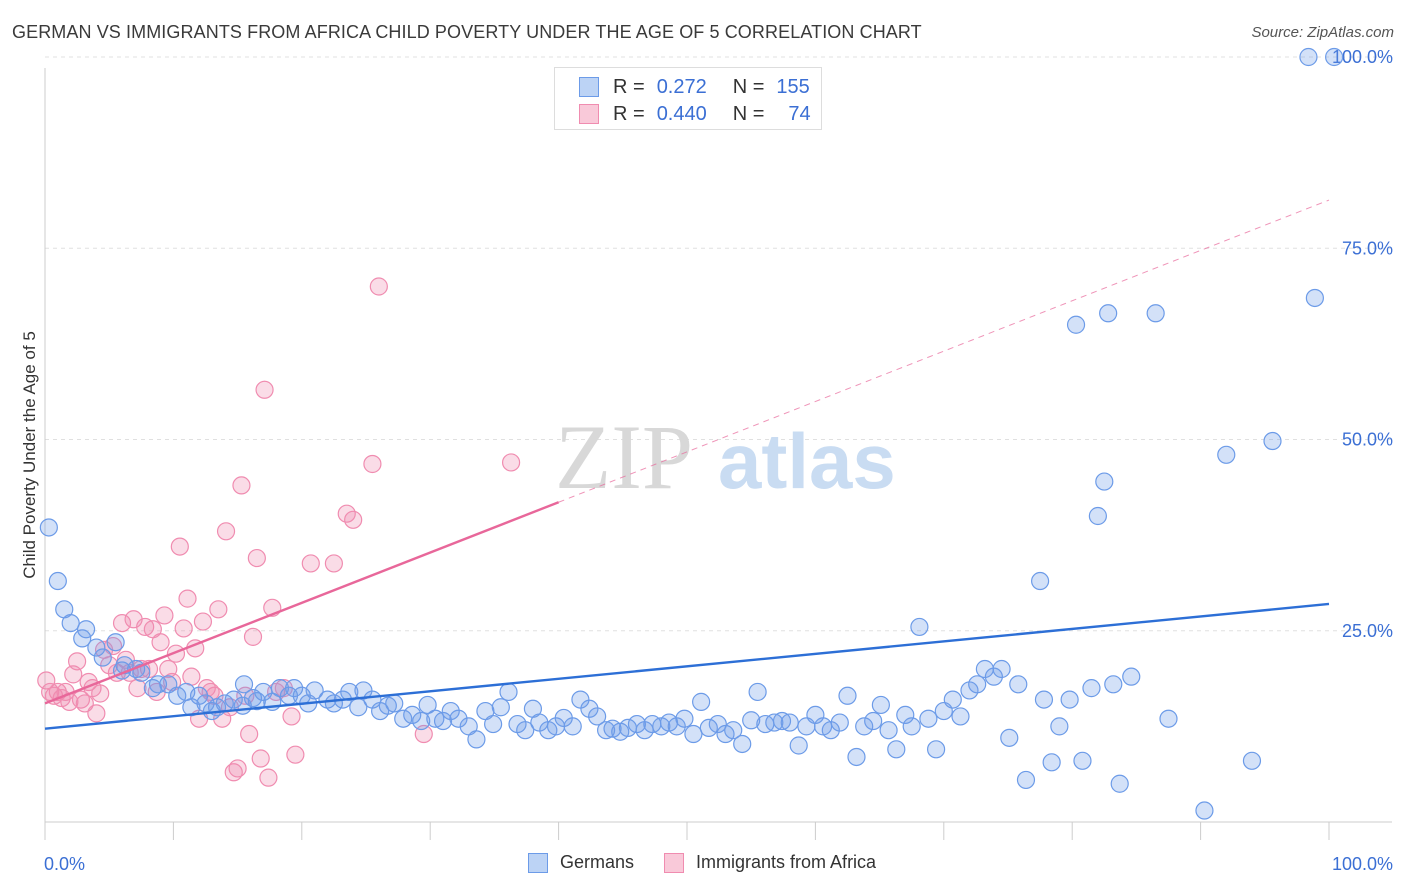 The width and height of the screenshot is (1406, 892). Describe the element at coordinates (597, 862) in the screenshot. I see `germans-legend-label: Germans` at that location.